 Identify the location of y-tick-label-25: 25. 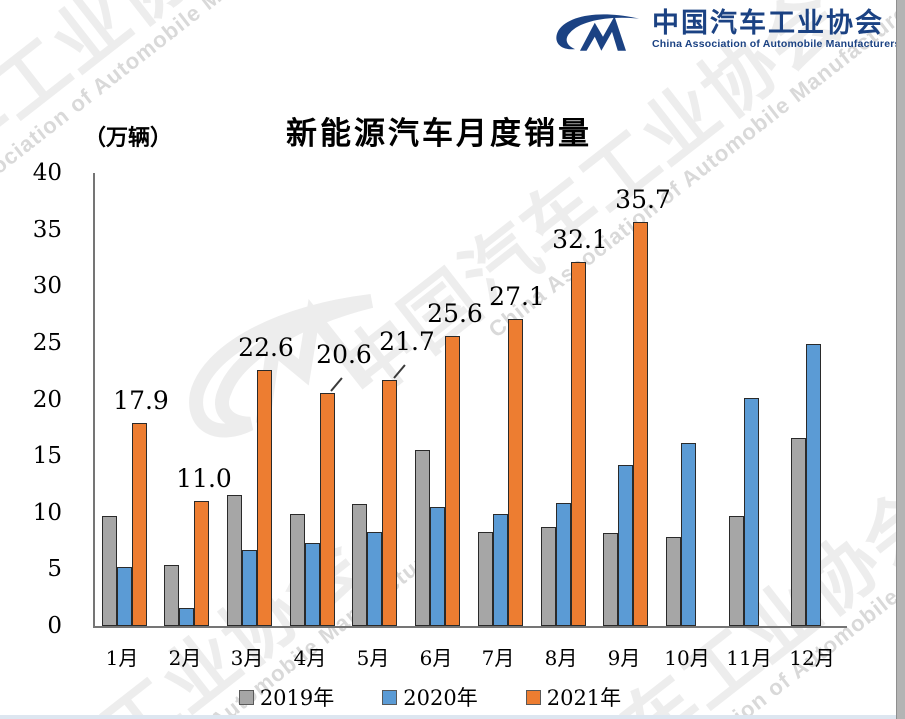
(47, 343).